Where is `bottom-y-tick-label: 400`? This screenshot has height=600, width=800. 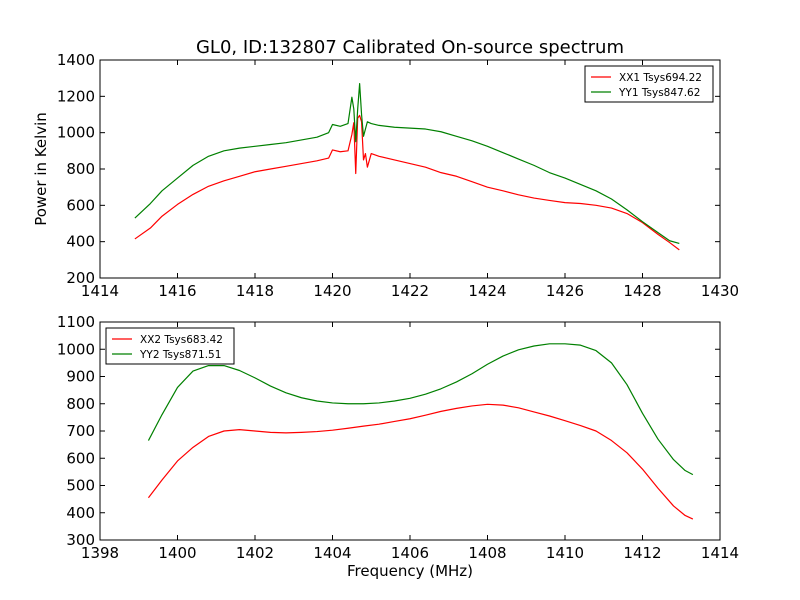 bottom-y-tick-label: 400 is located at coordinates (80, 513).